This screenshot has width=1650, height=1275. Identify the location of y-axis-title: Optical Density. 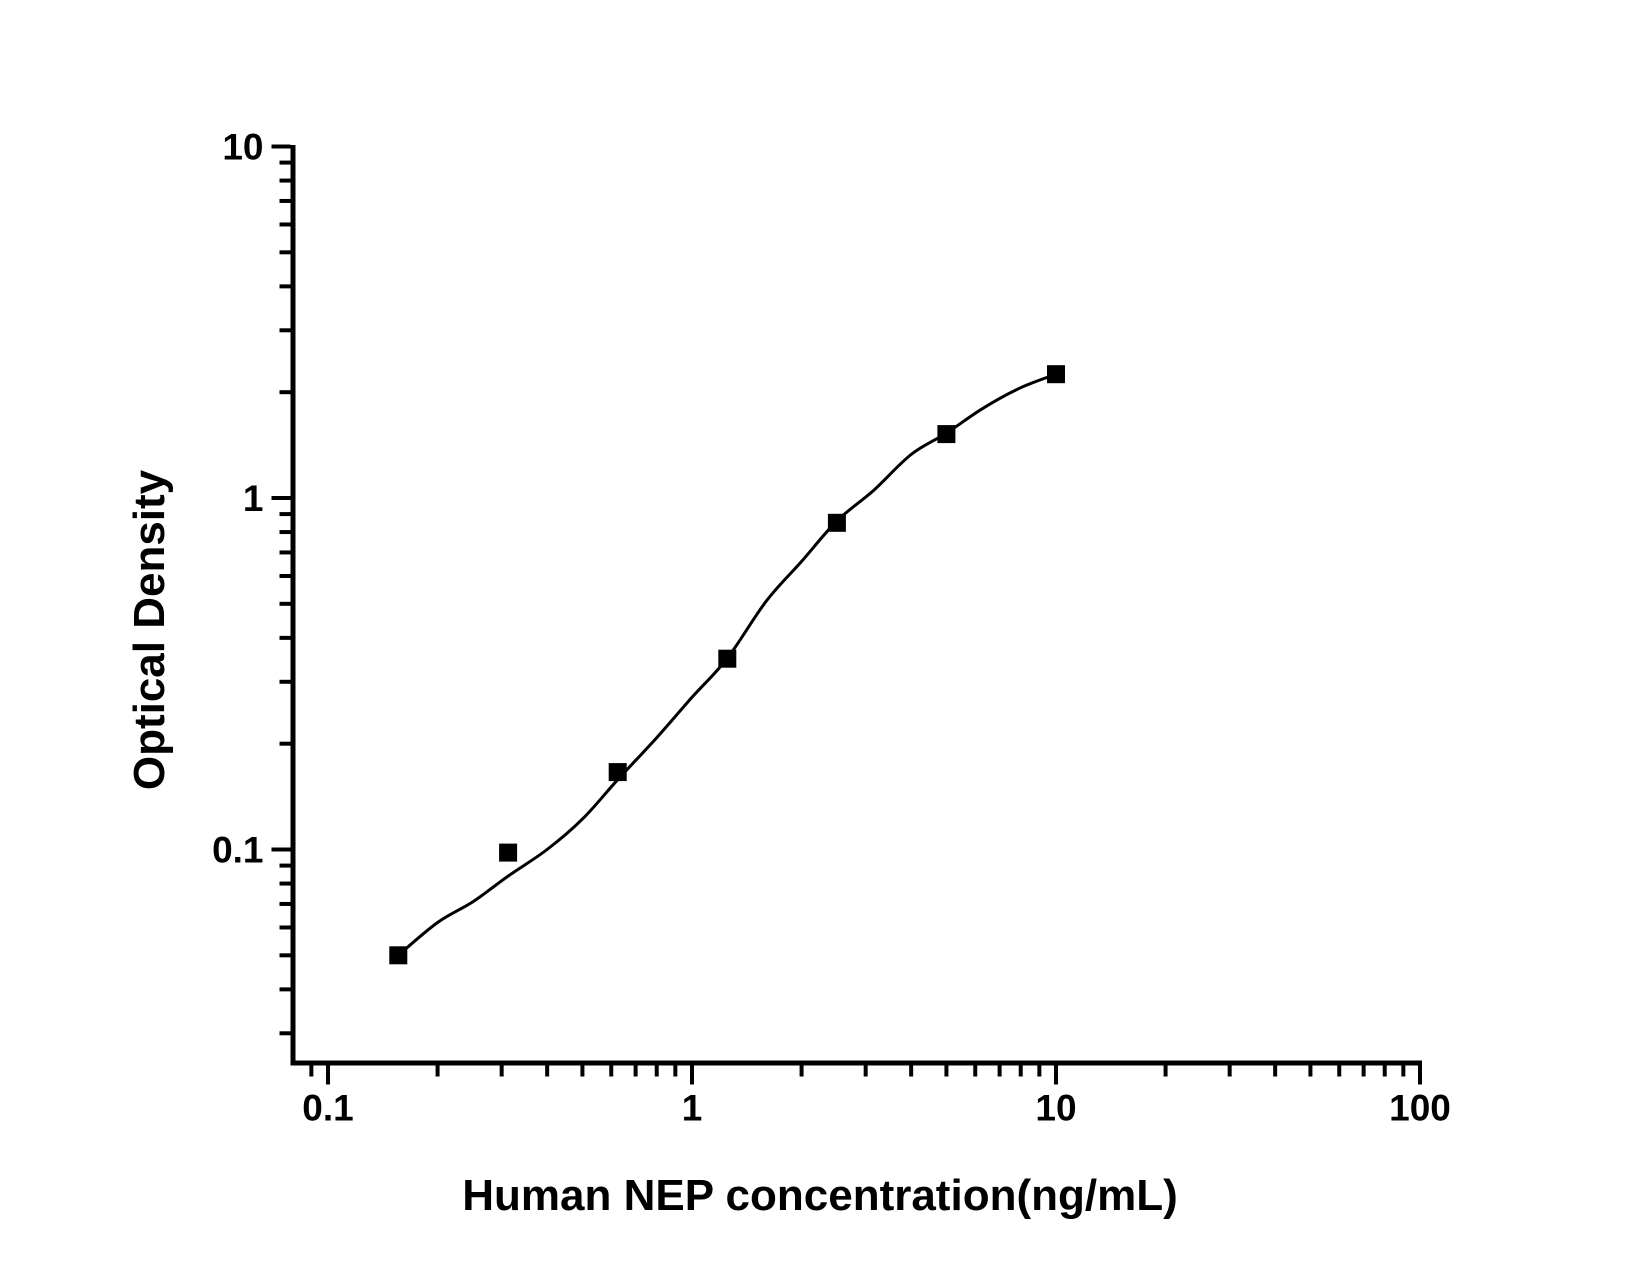
(149, 630).